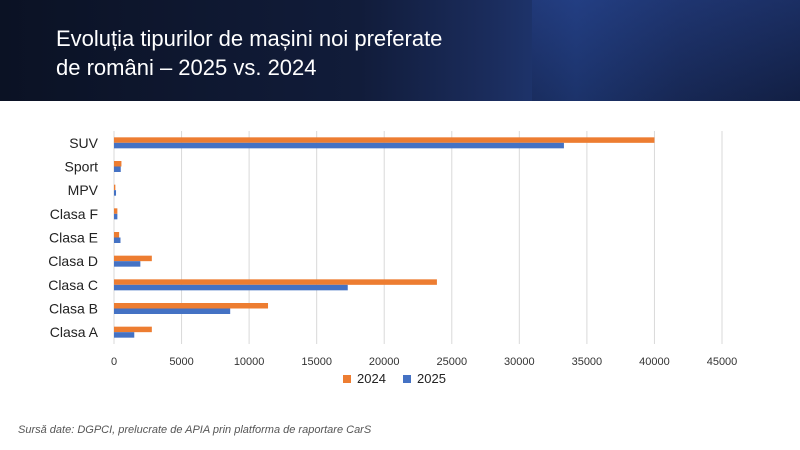  Describe the element at coordinates (384, 362) in the screenshot. I see `x-tick-label: 20000` at that location.